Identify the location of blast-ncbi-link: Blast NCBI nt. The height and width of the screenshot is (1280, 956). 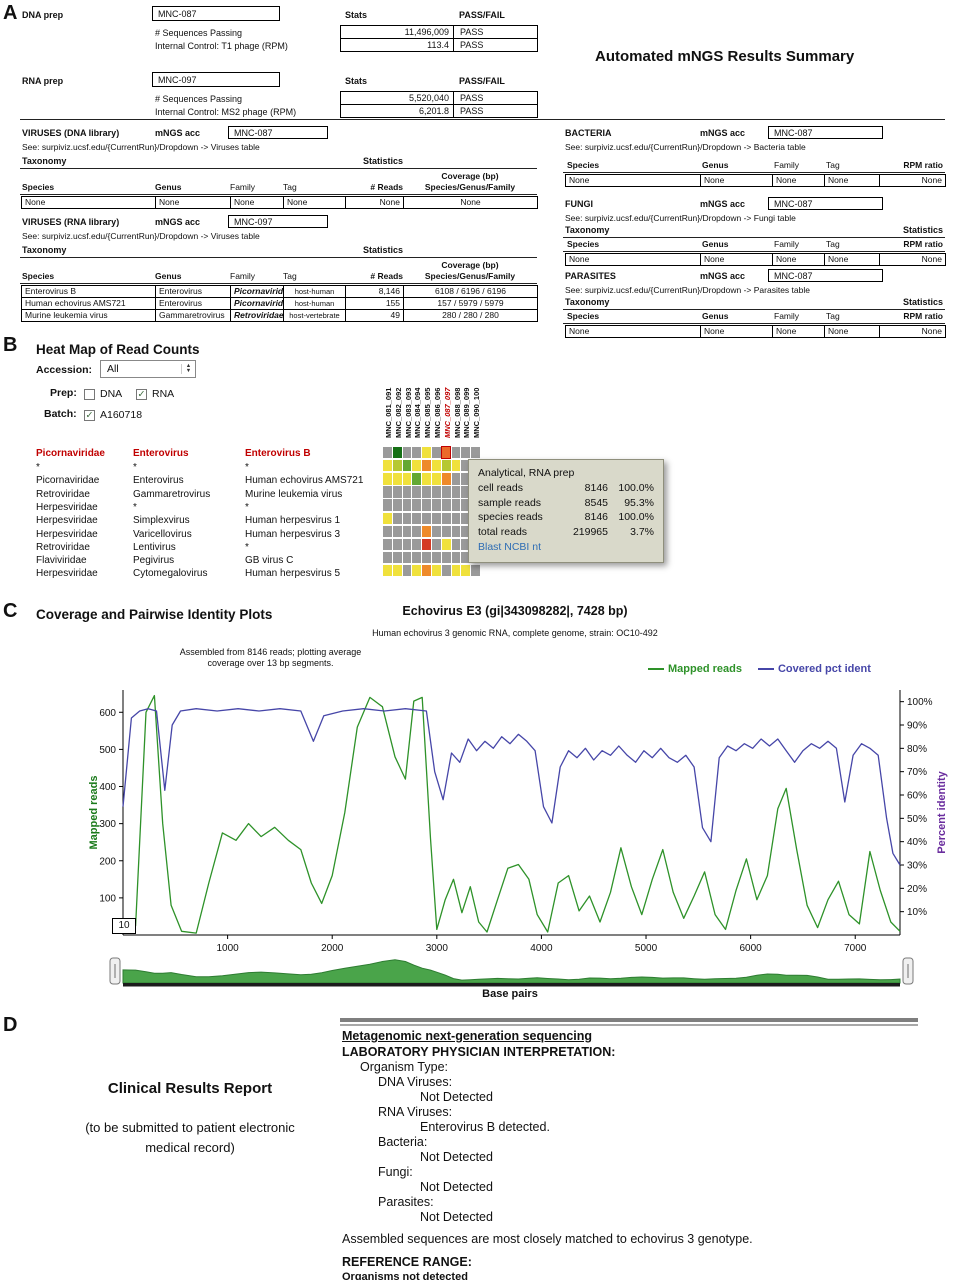
(510, 547).